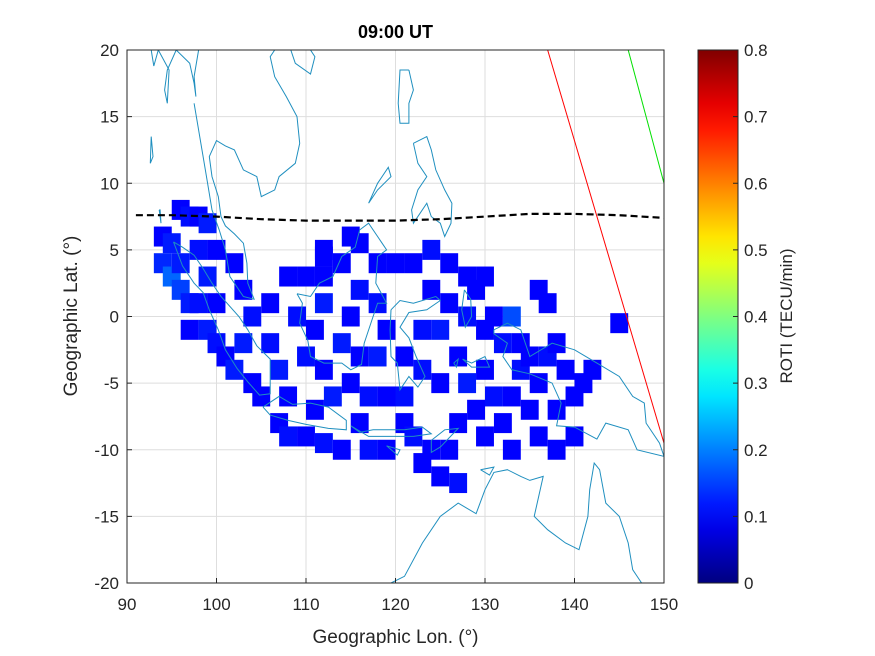 This screenshot has width=875, height=656. I want to click on y-tick-label: -5, so click(111, 383).